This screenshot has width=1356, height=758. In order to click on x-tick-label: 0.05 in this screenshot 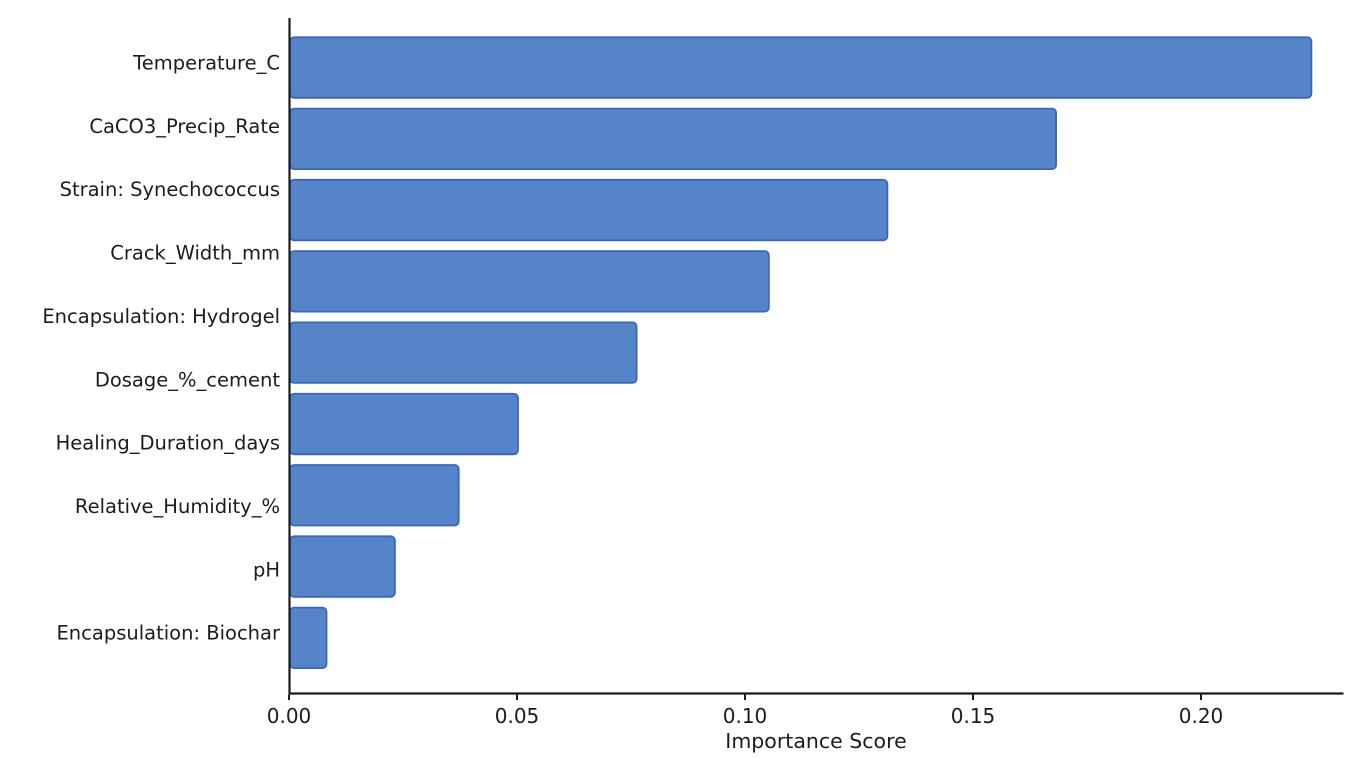, I will do `click(517, 716)`.